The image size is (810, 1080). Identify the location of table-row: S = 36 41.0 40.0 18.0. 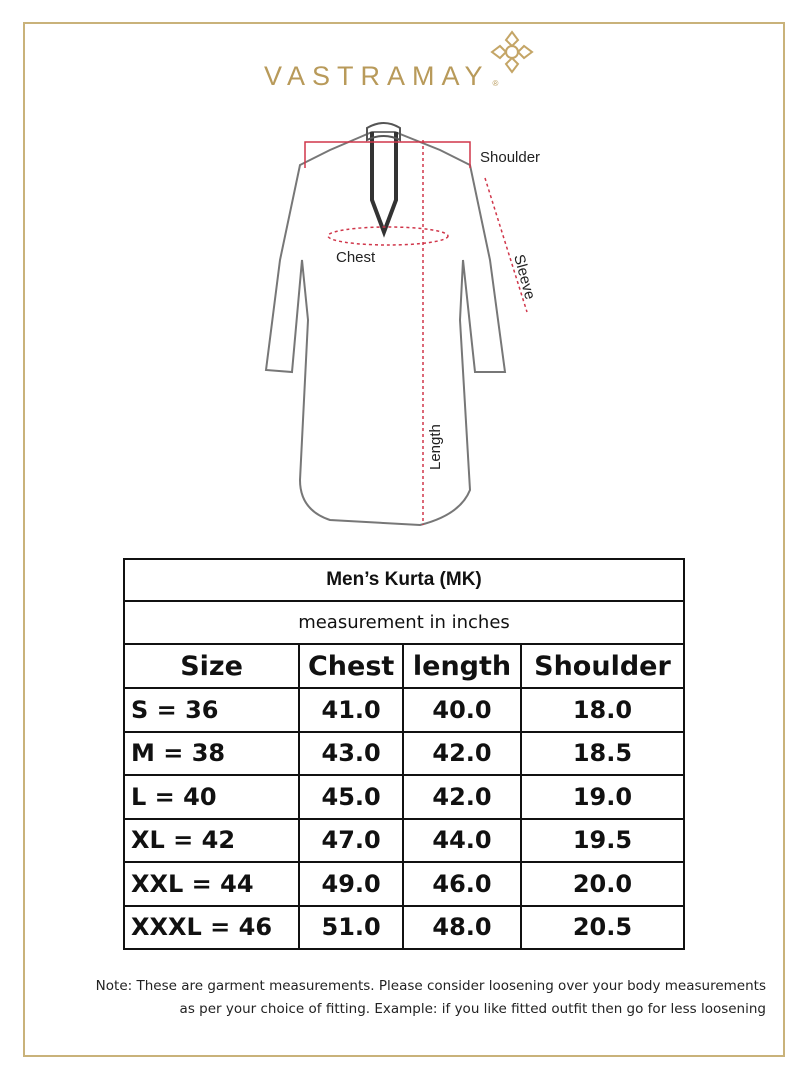
(404, 710).